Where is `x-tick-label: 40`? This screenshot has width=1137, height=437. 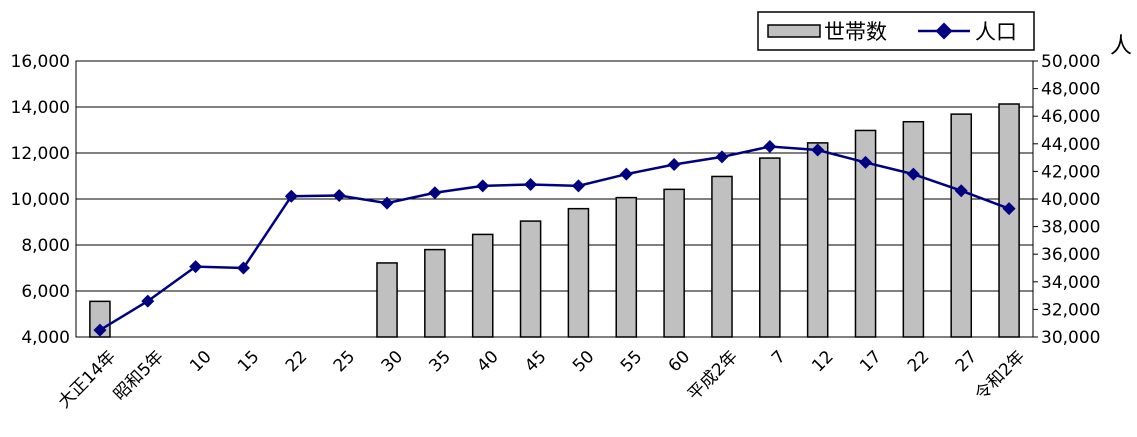
x-tick-label: 40 is located at coordinates (487, 361).